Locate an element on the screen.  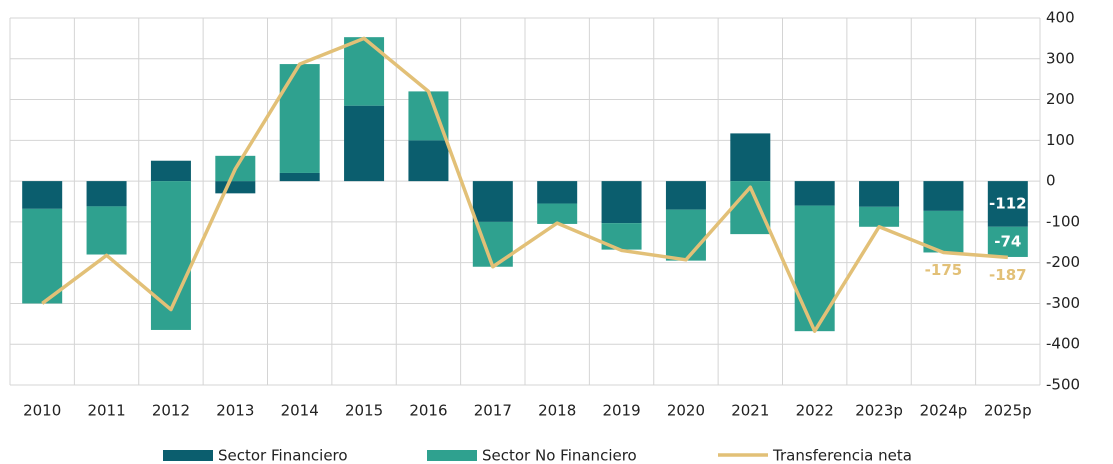
x-tick-label: 2025p is located at coordinates (1008, 411).